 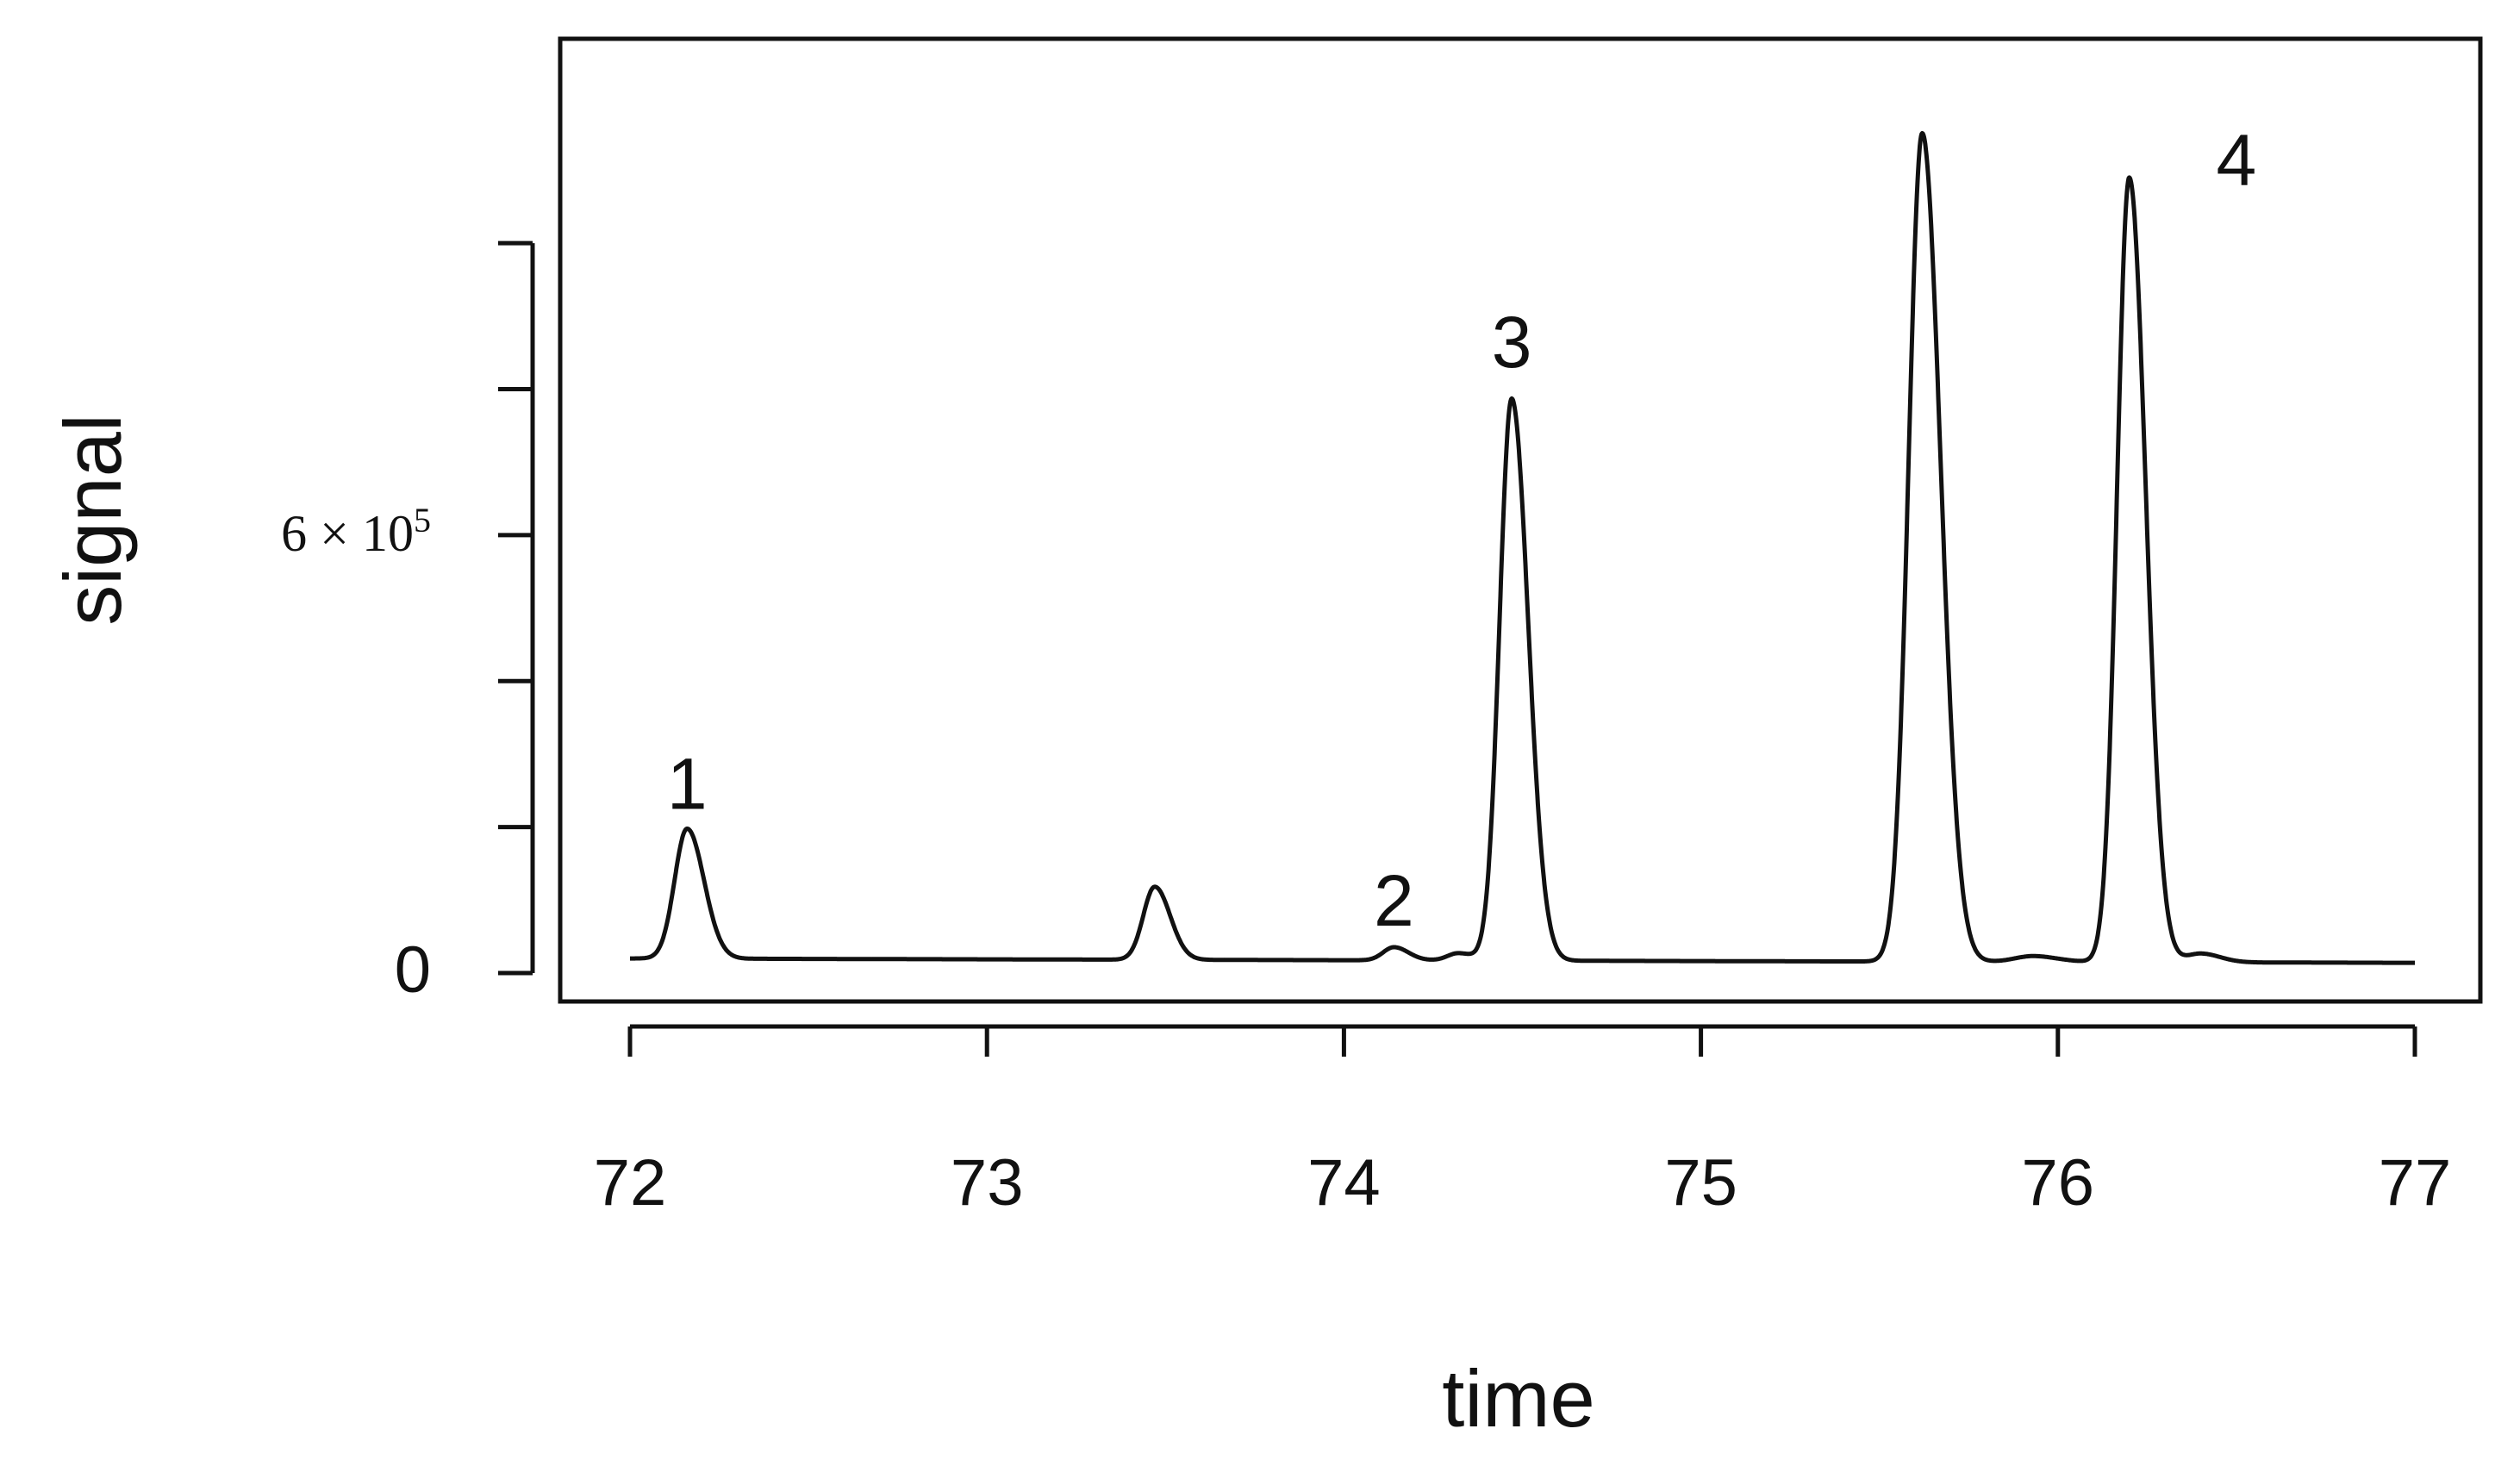 What do you see at coordinates (356, 531) in the screenshot?
I see `y-tick-label: 6 × 10⁵` at bounding box center [356, 531].